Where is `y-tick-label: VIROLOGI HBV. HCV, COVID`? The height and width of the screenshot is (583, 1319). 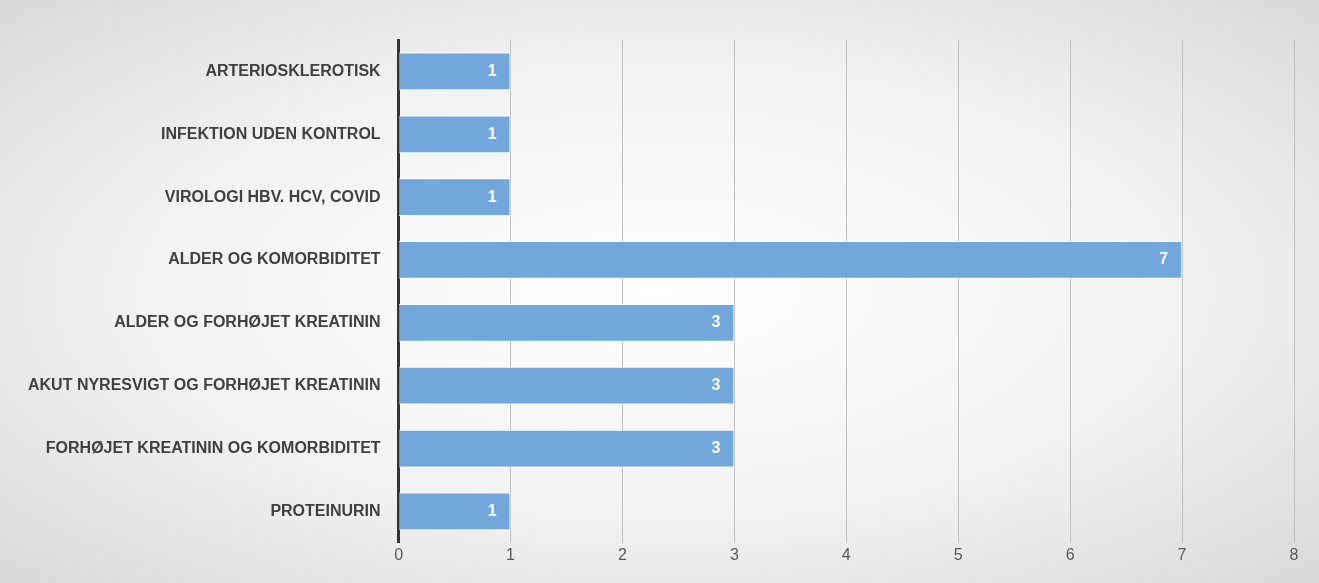
y-tick-label: VIROLOGI HBV. HCV, COVID is located at coordinates (272, 196).